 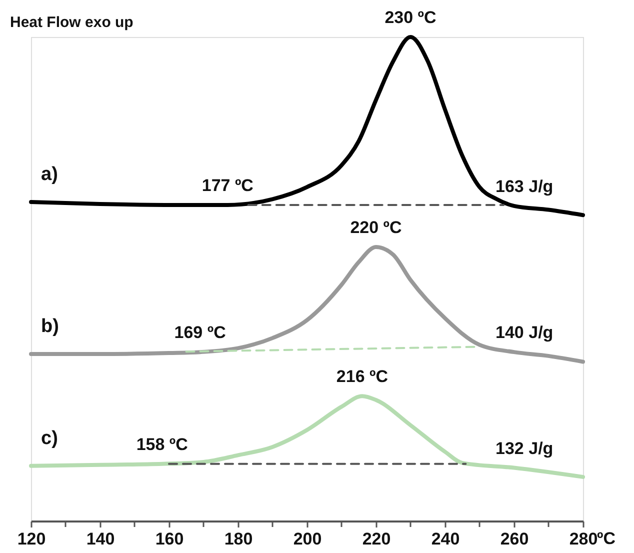 What do you see at coordinates (525, 448) in the screenshot?
I see `annotation: 132 J/g` at bounding box center [525, 448].